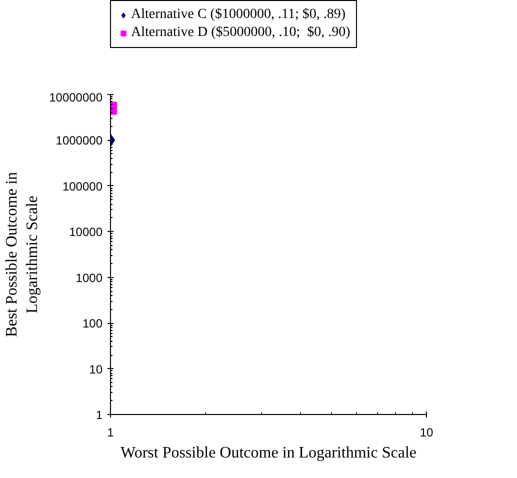 This screenshot has width=517, height=478. I want to click on y-tick-label: 10000, so click(86, 232).